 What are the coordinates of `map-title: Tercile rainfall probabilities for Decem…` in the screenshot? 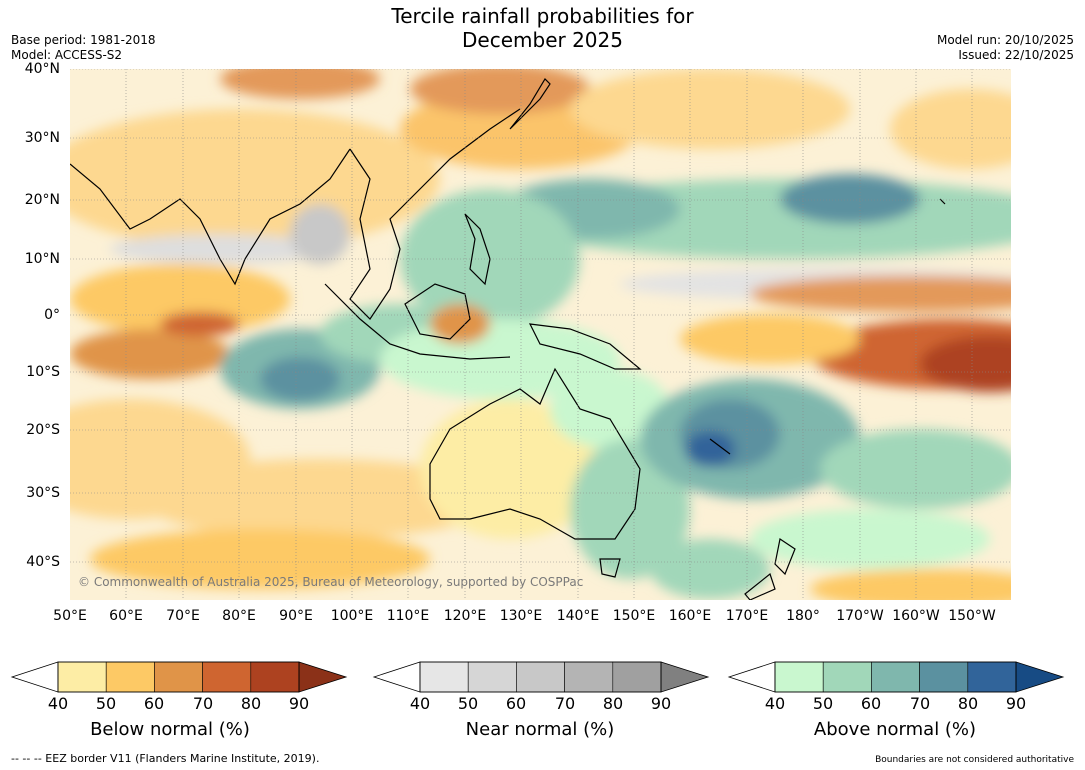 It's located at (542, 28).